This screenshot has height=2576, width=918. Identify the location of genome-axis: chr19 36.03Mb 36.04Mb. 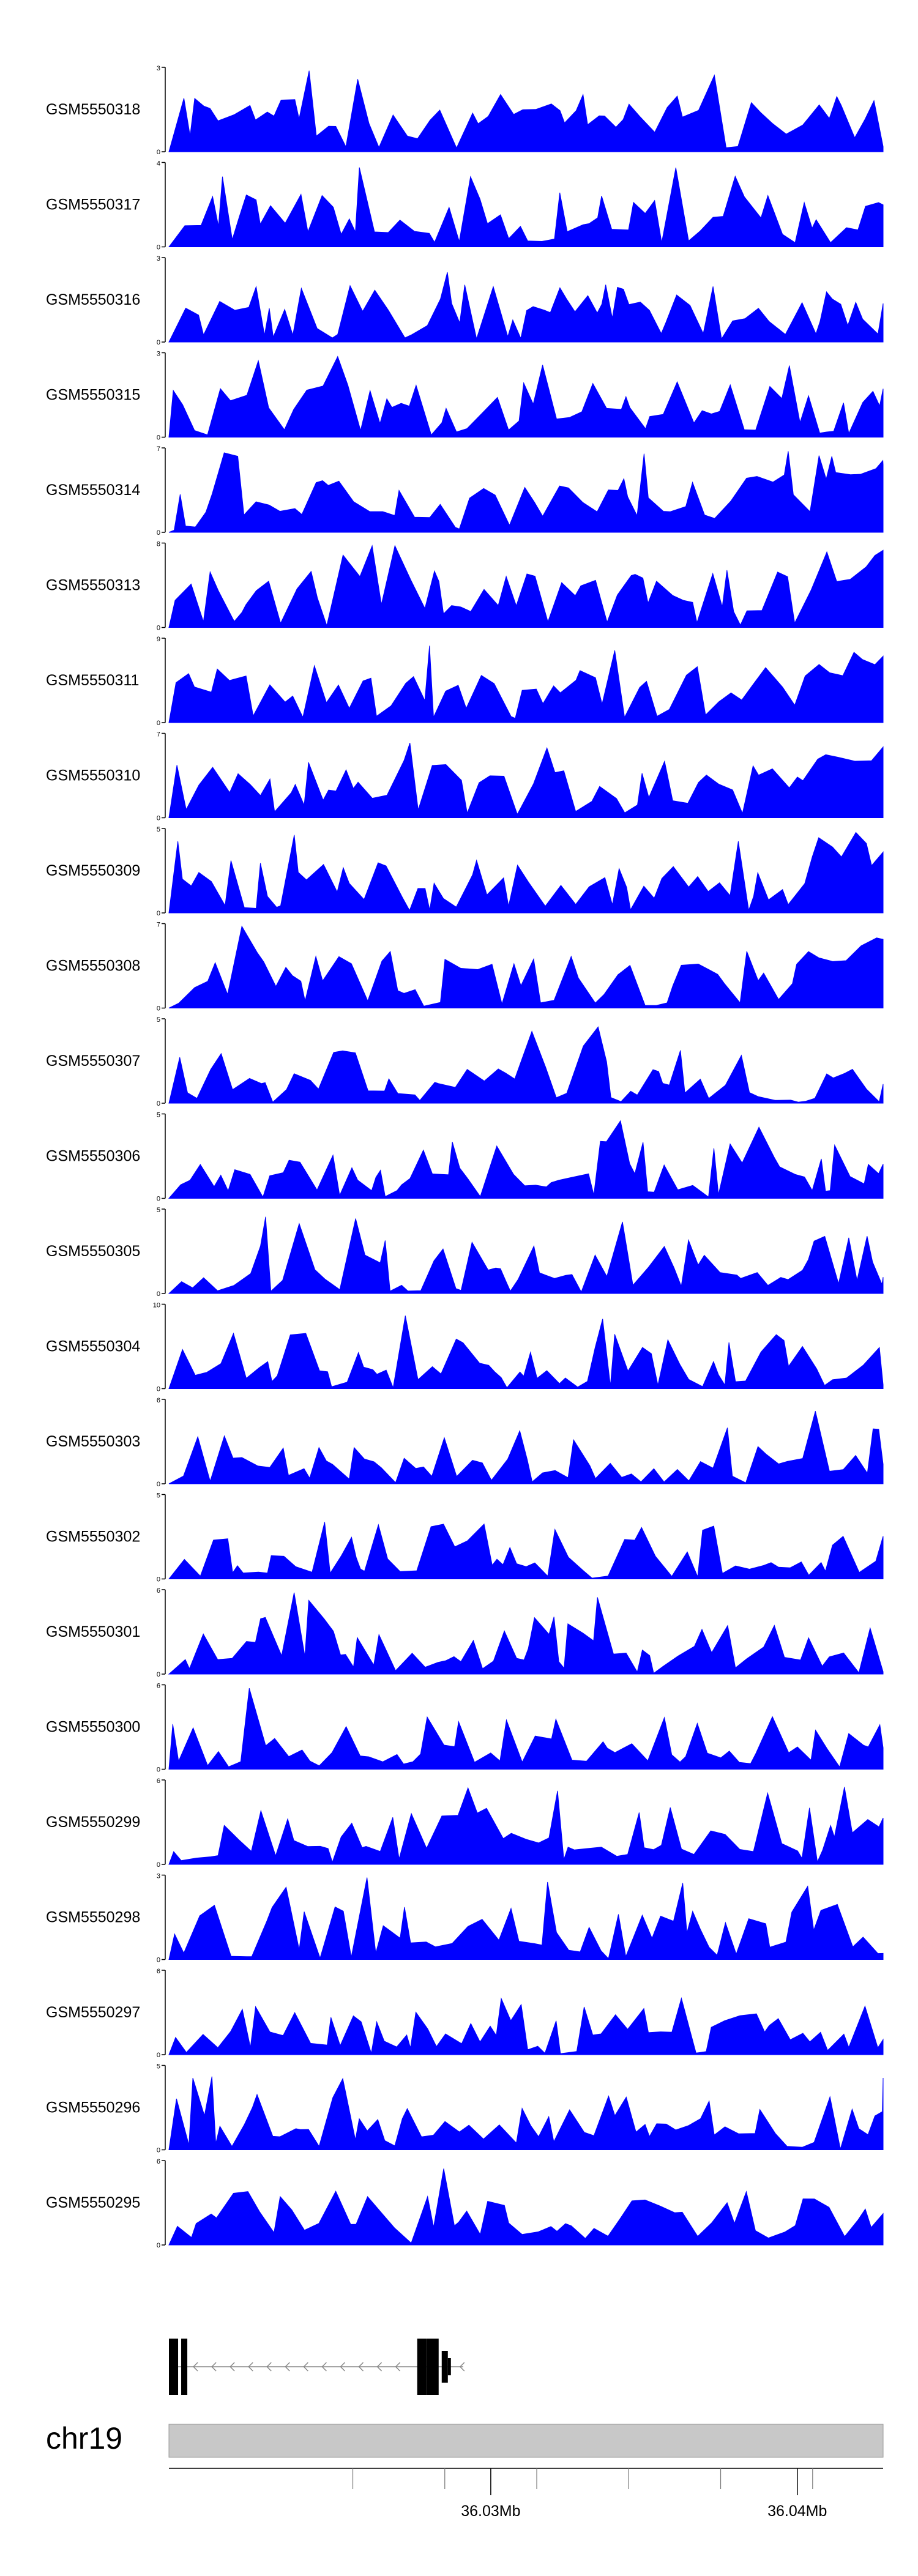
(465, 2471).